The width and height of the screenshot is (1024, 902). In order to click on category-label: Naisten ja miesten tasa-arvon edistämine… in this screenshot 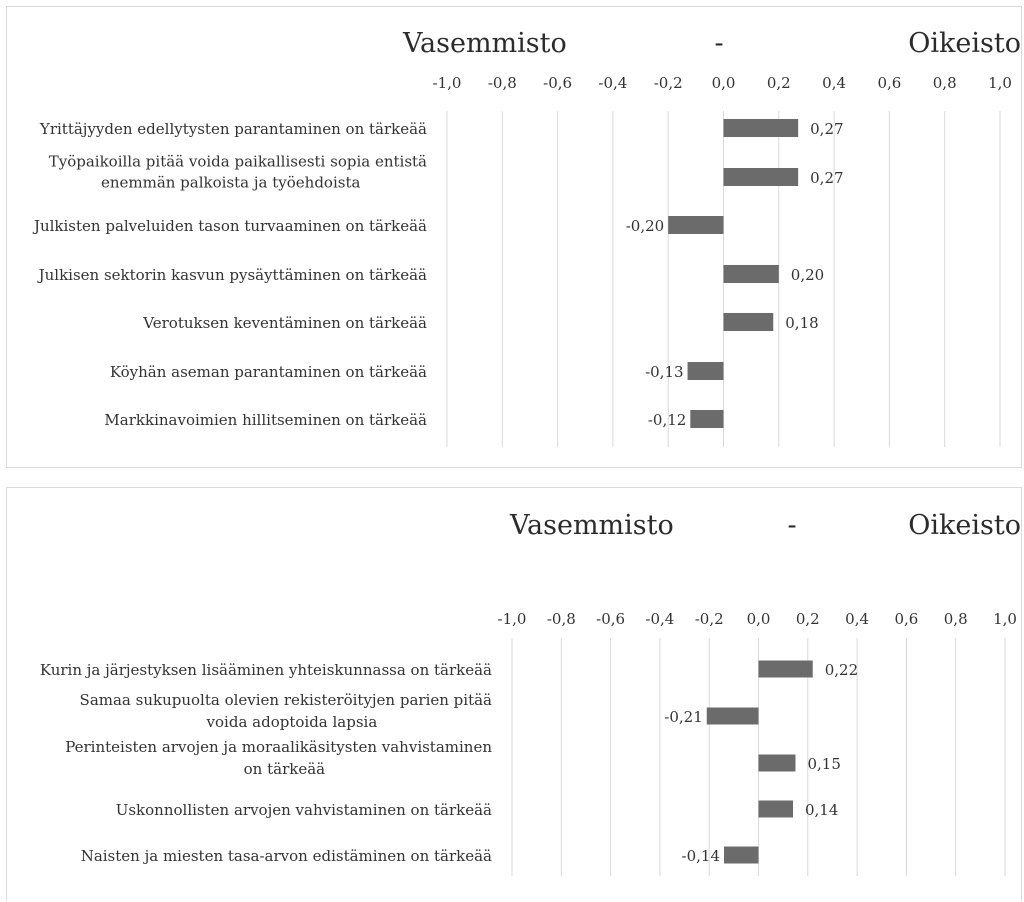, I will do `click(286, 856)`.